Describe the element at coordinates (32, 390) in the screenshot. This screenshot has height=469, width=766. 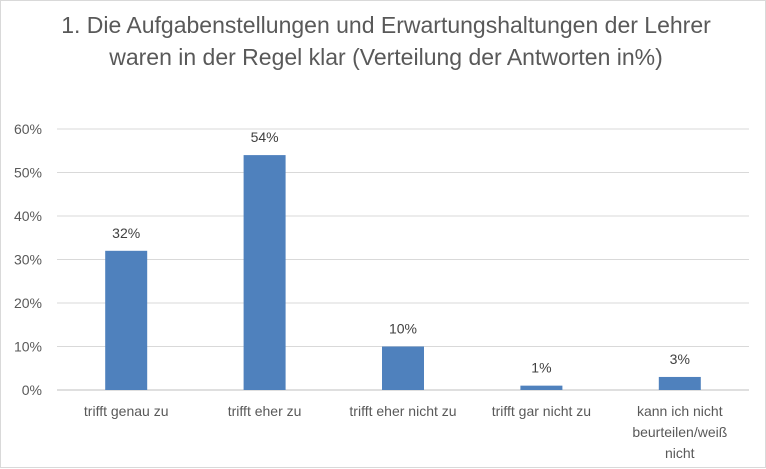
I see `y-tick-label: 0%` at that location.